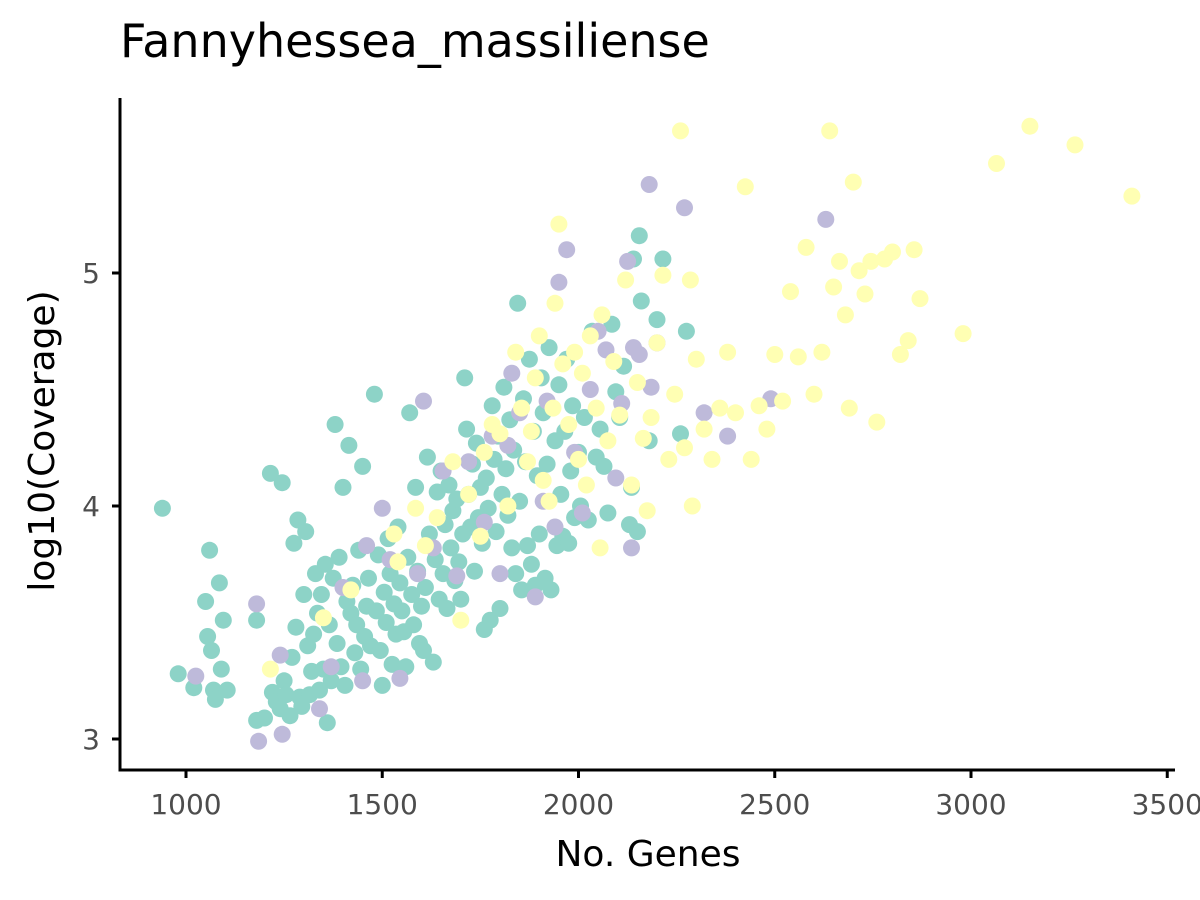 The height and width of the screenshot is (900, 1200). What do you see at coordinates (578, 804) in the screenshot?
I see `x-tick-label: 2000` at bounding box center [578, 804].